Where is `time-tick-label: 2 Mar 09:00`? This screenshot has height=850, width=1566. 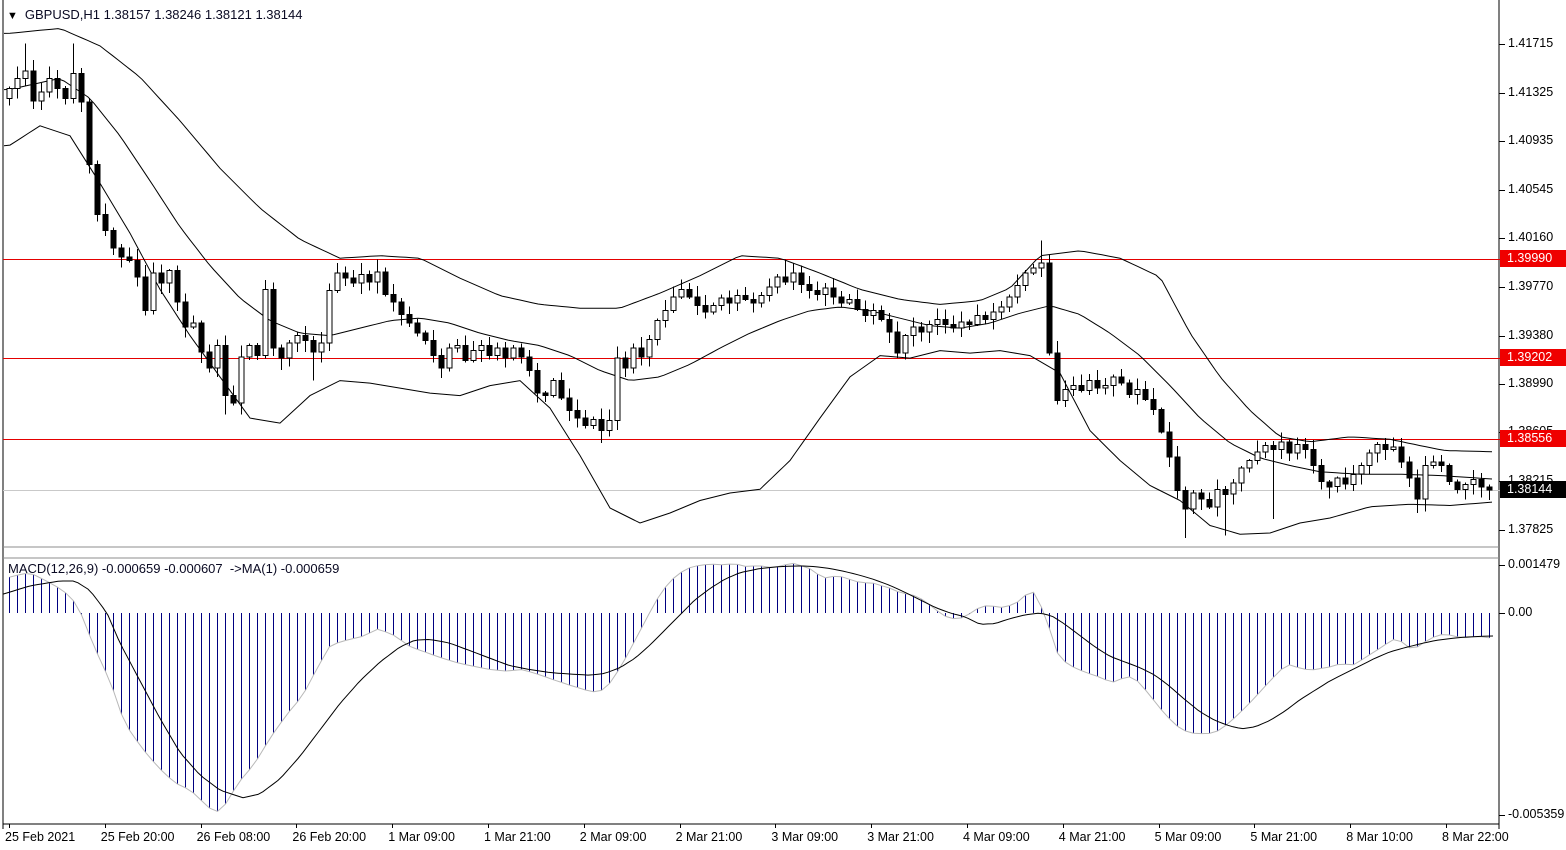 time-tick-label: 2 Mar 09:00 is located at coordinates (613, 837).